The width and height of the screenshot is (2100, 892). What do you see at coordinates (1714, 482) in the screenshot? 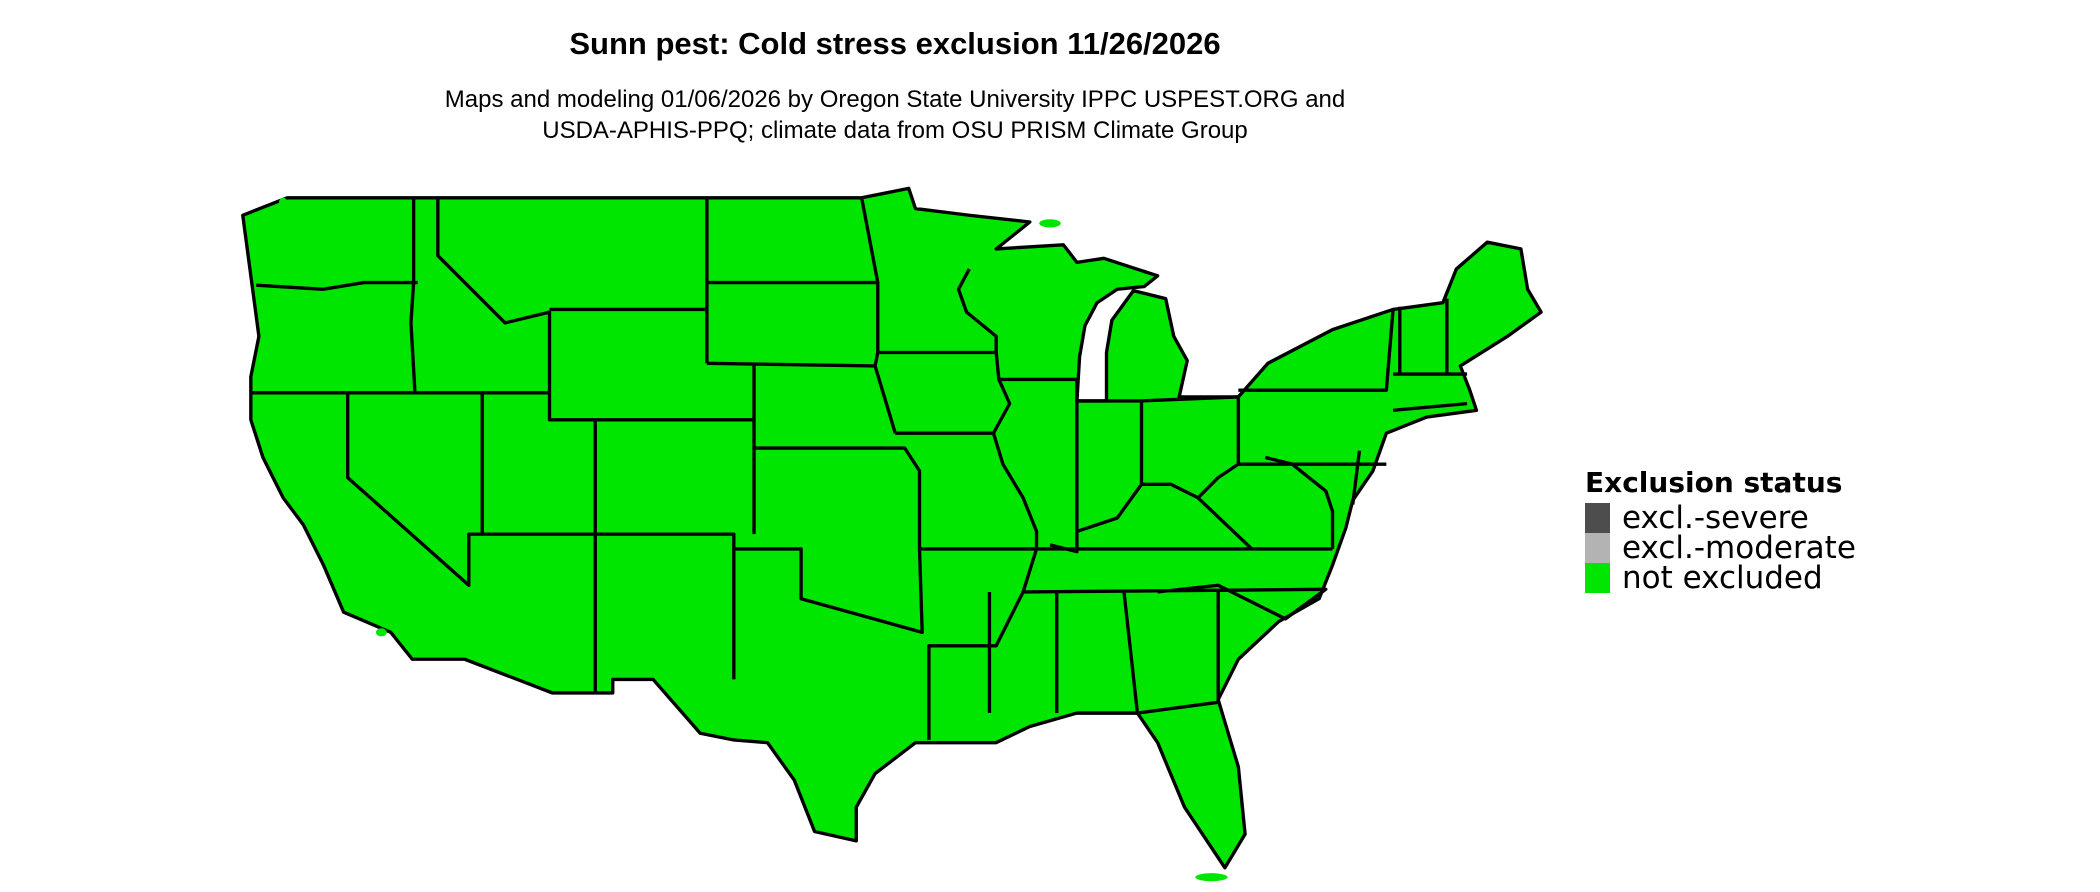
I see `legend-title: Exclusion status` at bounding box center [1714, 482].